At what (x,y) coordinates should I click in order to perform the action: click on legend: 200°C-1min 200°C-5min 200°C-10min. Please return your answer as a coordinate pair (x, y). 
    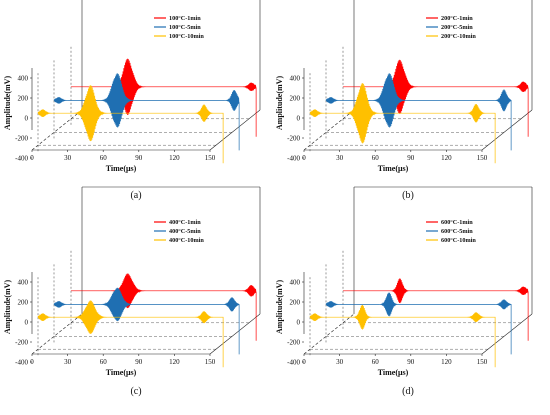
    Looking at the image, I should click on (451, 27).